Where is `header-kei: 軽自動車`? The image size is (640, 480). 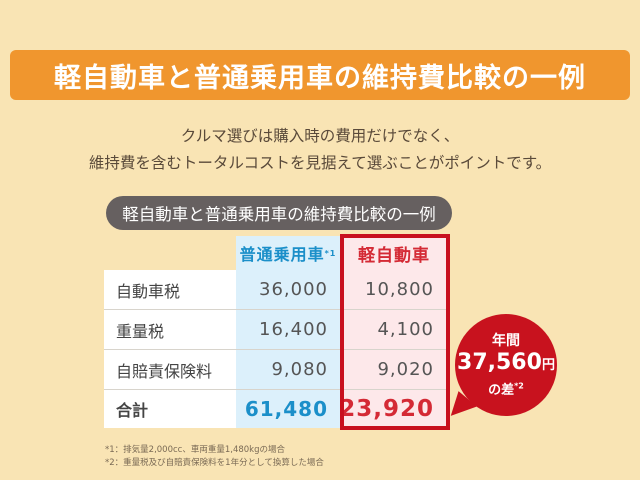
header-kei: 軽自動車 is located at coordinates (394, 253).